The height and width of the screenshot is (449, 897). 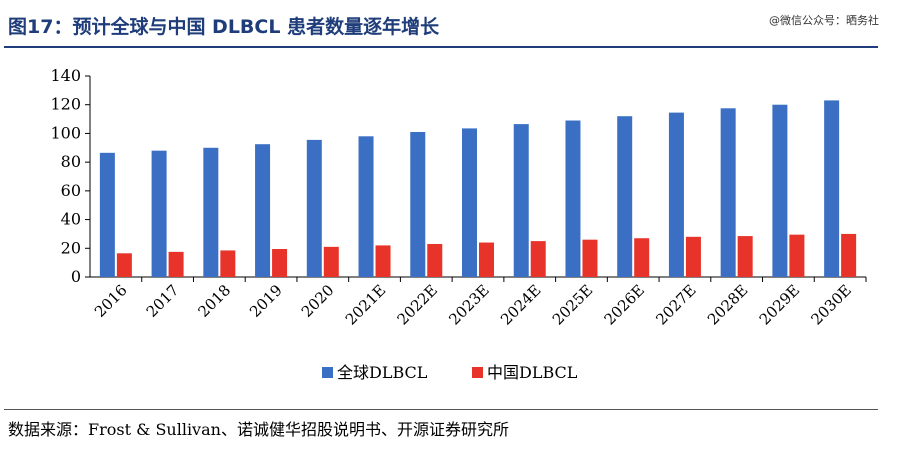 I want to click on y-tick-label: 40, so click(x=71, y=219).